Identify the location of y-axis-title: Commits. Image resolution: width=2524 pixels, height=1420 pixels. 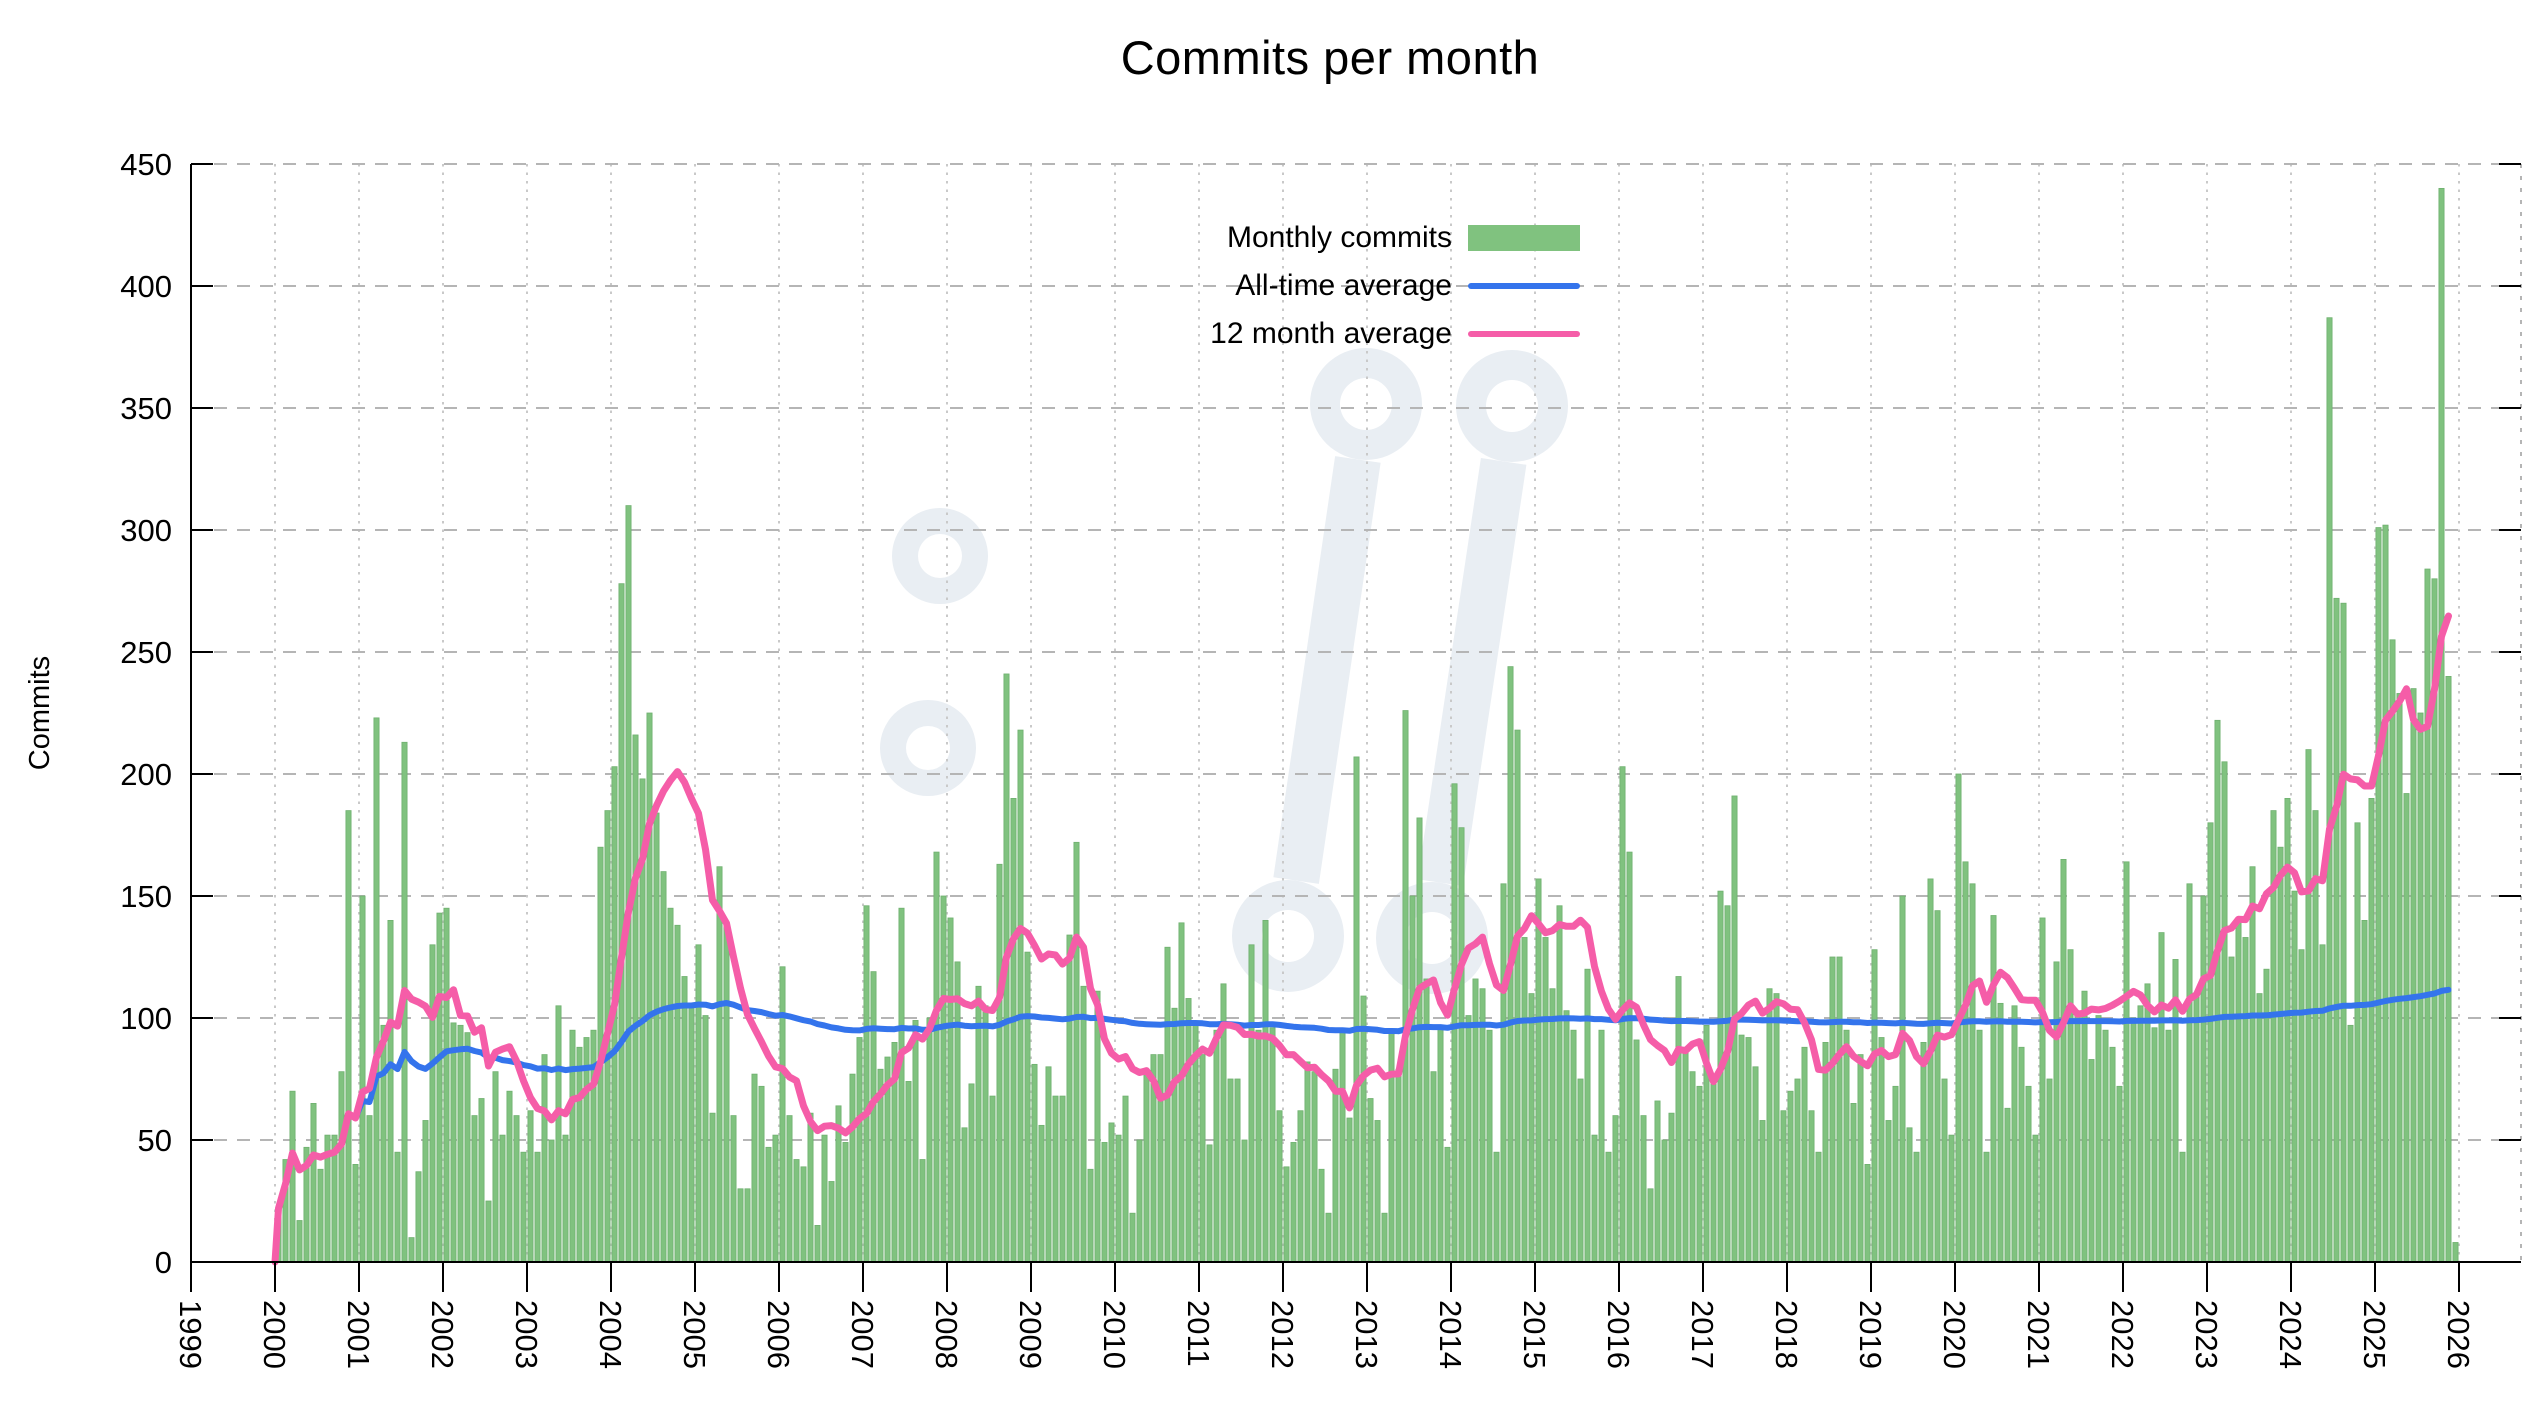
(40, 713).